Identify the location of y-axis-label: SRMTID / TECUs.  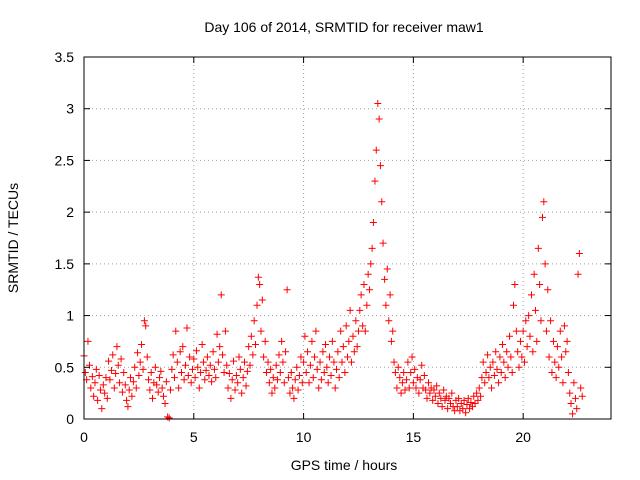
(13, 238).